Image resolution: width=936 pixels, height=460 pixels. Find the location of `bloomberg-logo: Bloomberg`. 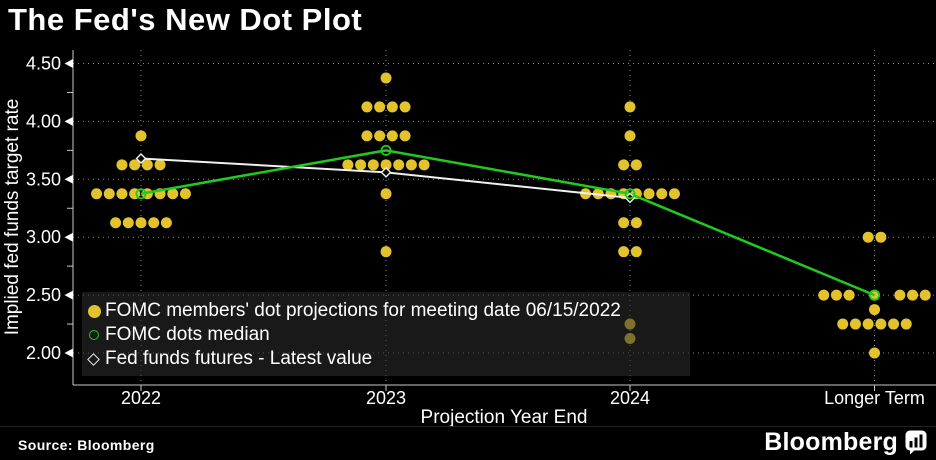

bloomberg-logo: Bloomberg is located at coordinates (846, 442).